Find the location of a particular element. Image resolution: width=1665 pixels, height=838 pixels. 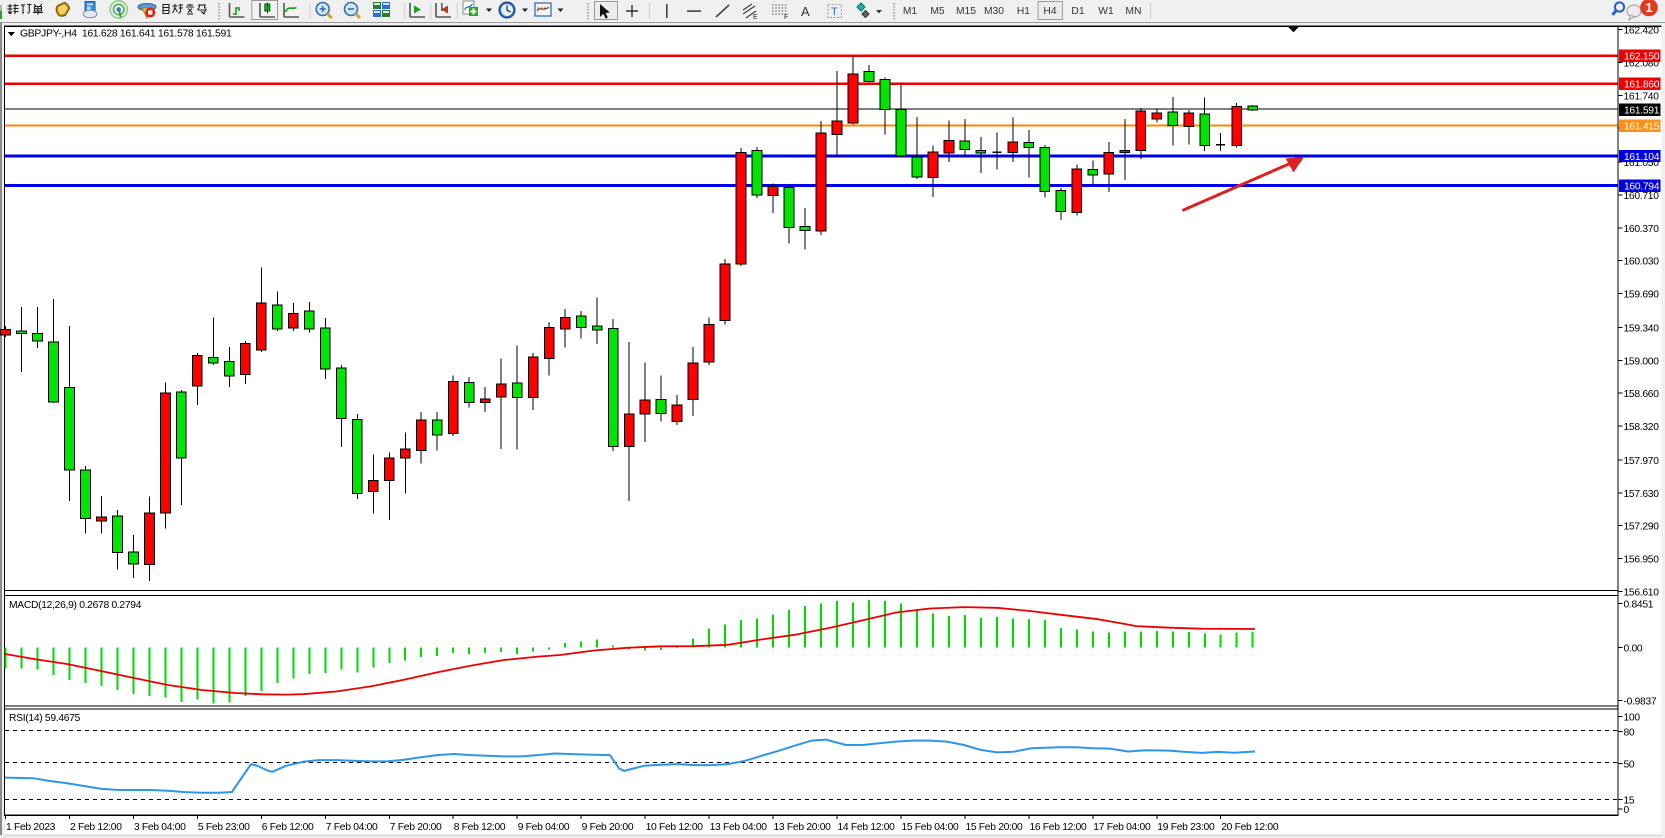

svg-text: 157.290 is located at coordinates (1642, 527).